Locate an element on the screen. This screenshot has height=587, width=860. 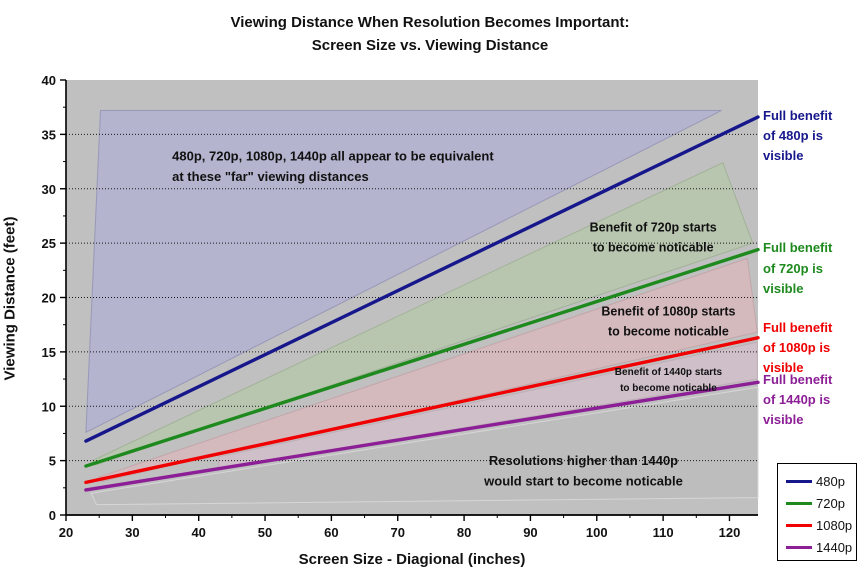
full-benefit-720p-label: Full benefit of 720p is visible is located at coordinates (798, 268).